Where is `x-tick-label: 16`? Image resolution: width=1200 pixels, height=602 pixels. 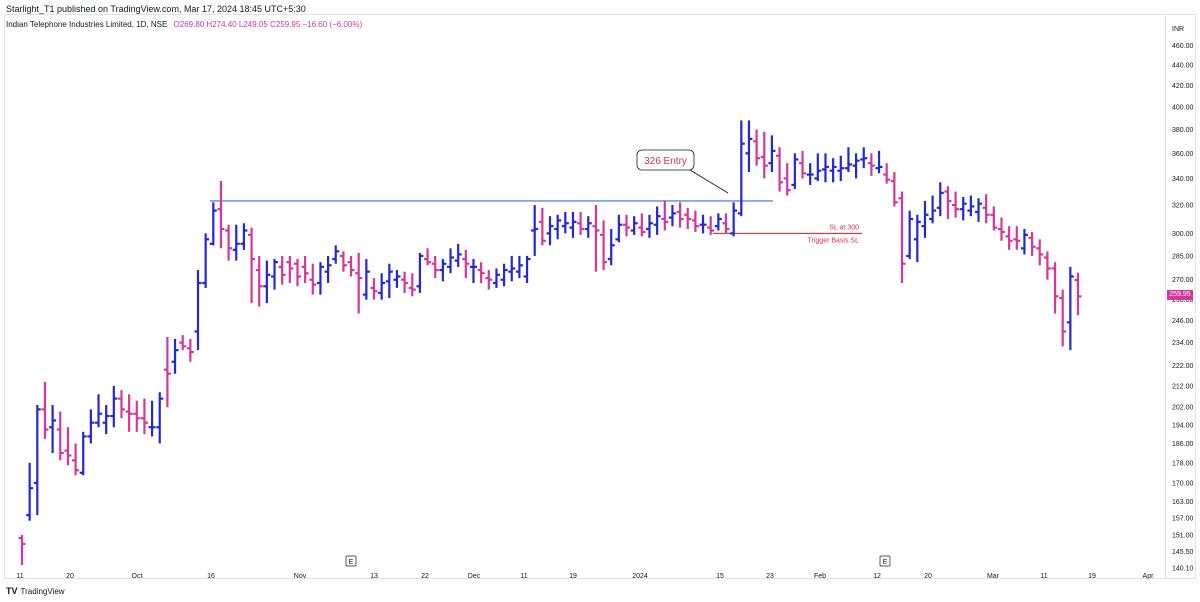
x-tick-label: 16 is located at coordinates (211, 576).